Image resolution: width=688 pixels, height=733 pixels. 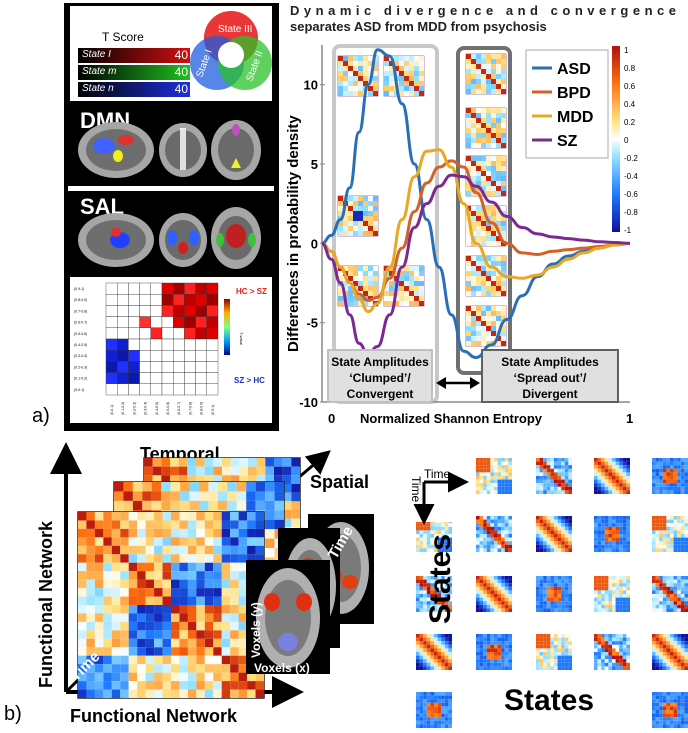 I want to click on state-bar-3-name: State n, so click(x=98, y=88).